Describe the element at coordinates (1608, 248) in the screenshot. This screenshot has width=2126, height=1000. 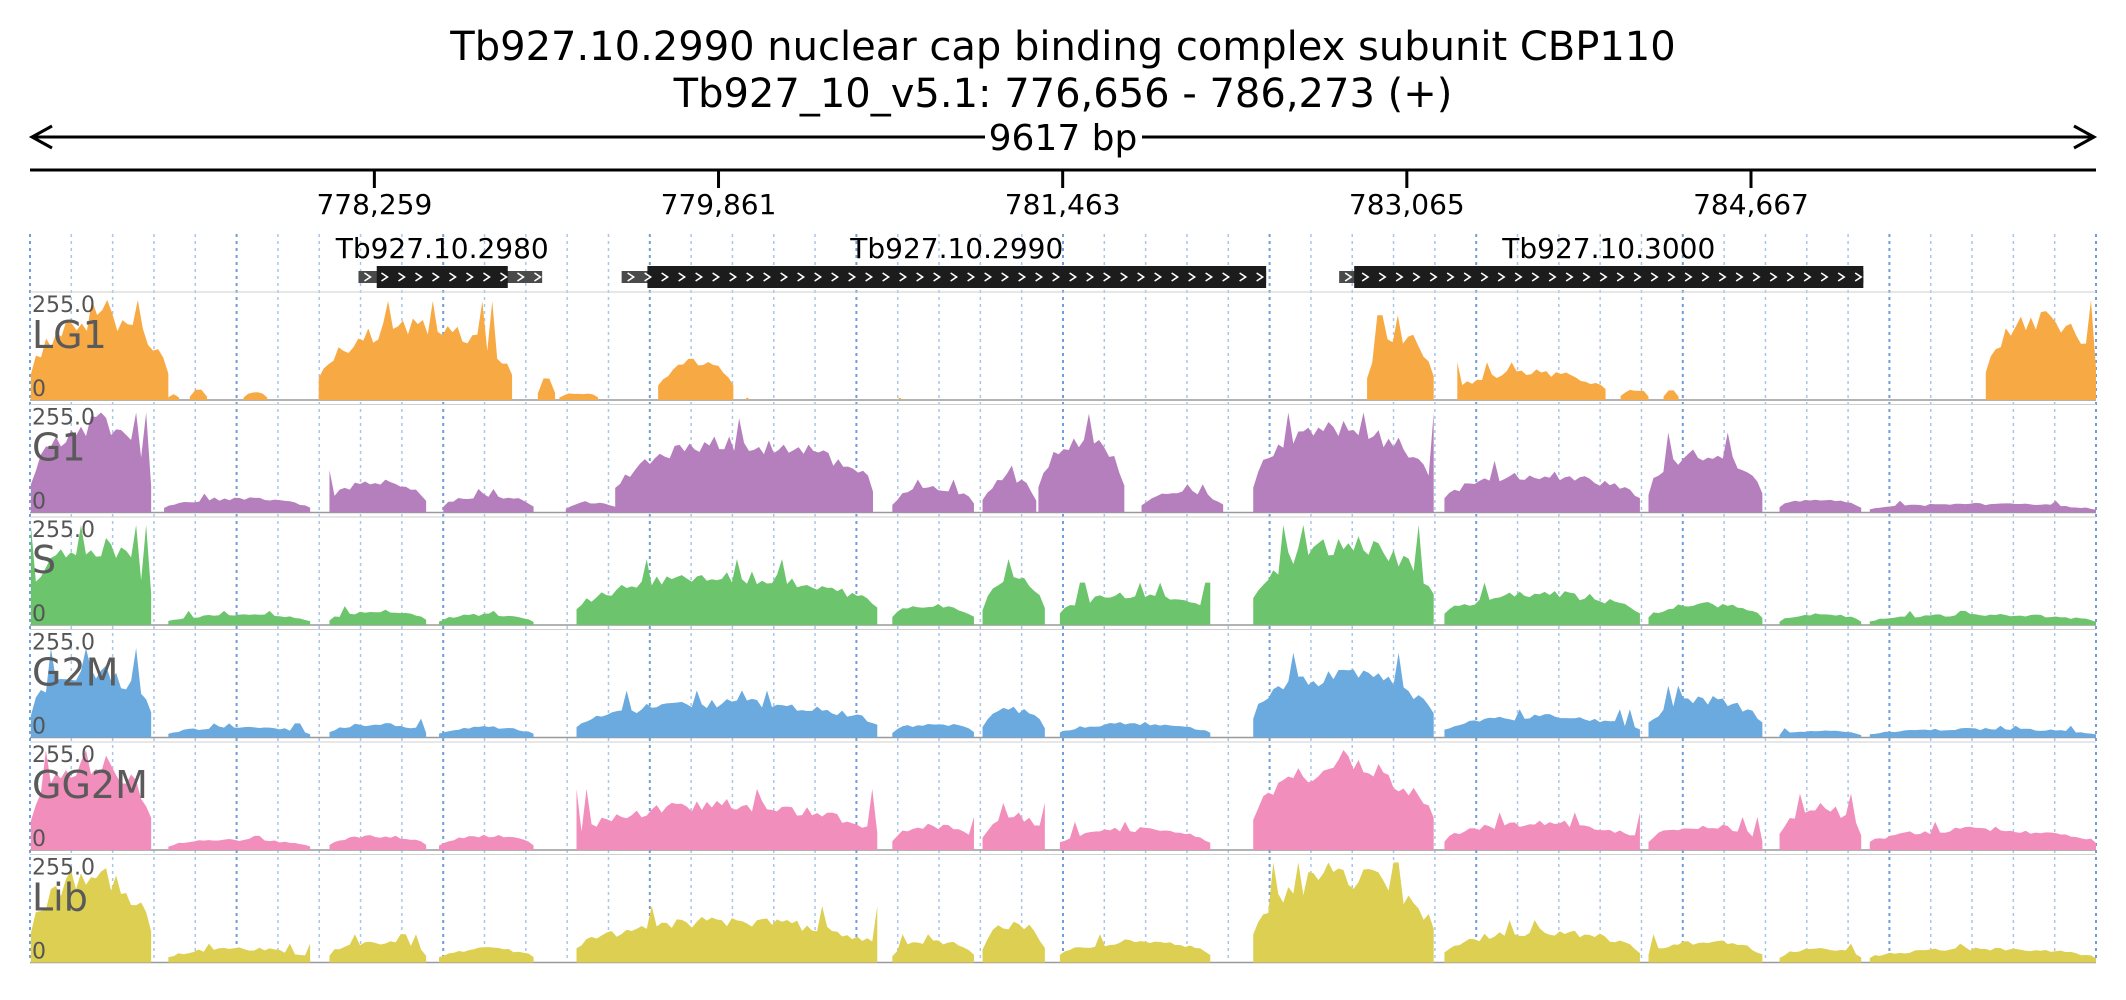
I see `gene-label: Tb927.10.3000` at that location.